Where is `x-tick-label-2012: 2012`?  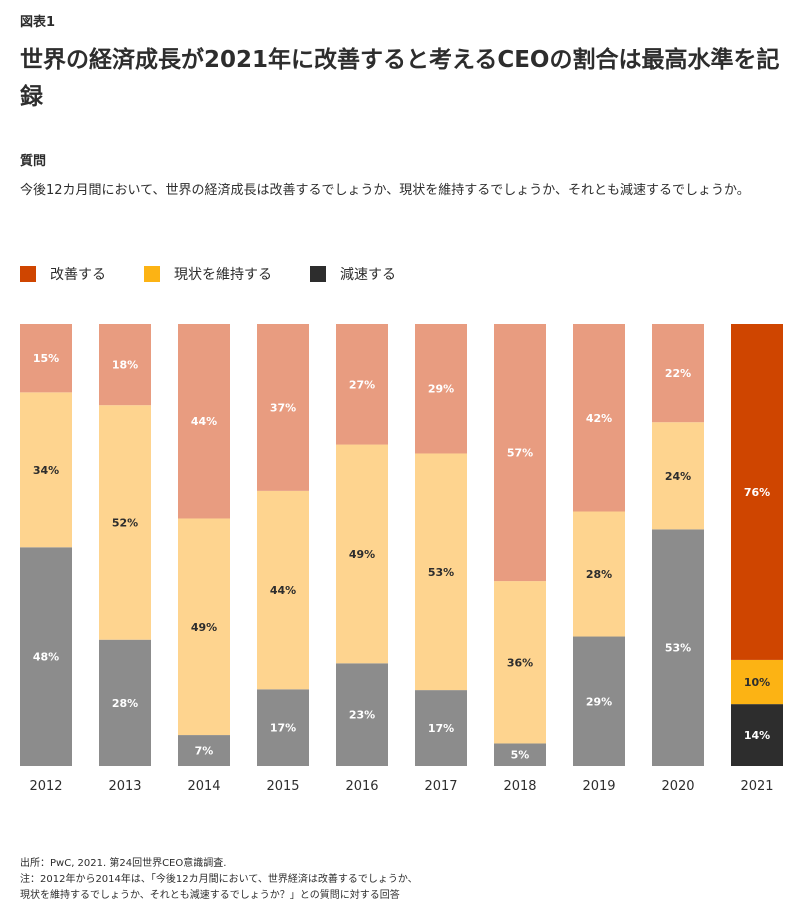
x-tick-label-2012: 2012 is located at coordinates (45, 786).